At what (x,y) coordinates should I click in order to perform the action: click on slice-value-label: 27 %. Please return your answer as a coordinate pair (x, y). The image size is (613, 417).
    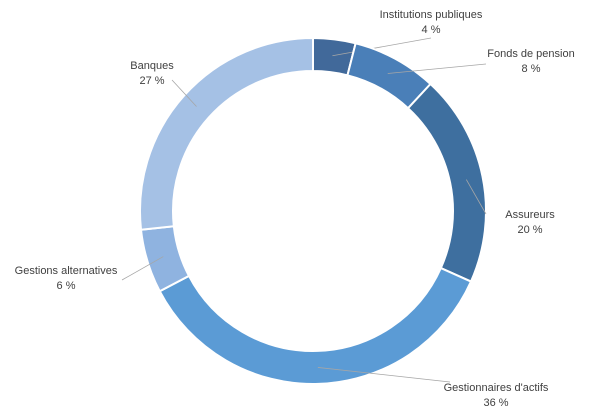
    Looking at the image, I should click on (151, 81).